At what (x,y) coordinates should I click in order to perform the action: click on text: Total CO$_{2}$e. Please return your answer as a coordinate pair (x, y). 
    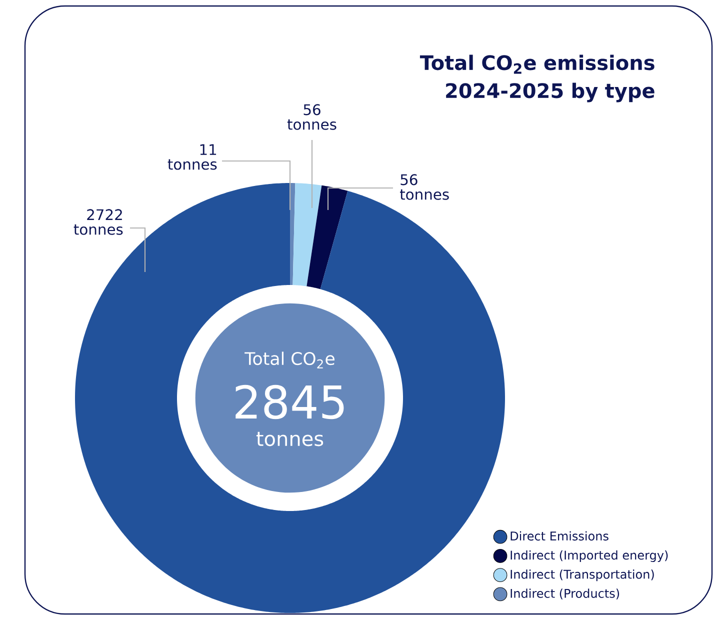
    Looking at the image, I should click on (289, 360).